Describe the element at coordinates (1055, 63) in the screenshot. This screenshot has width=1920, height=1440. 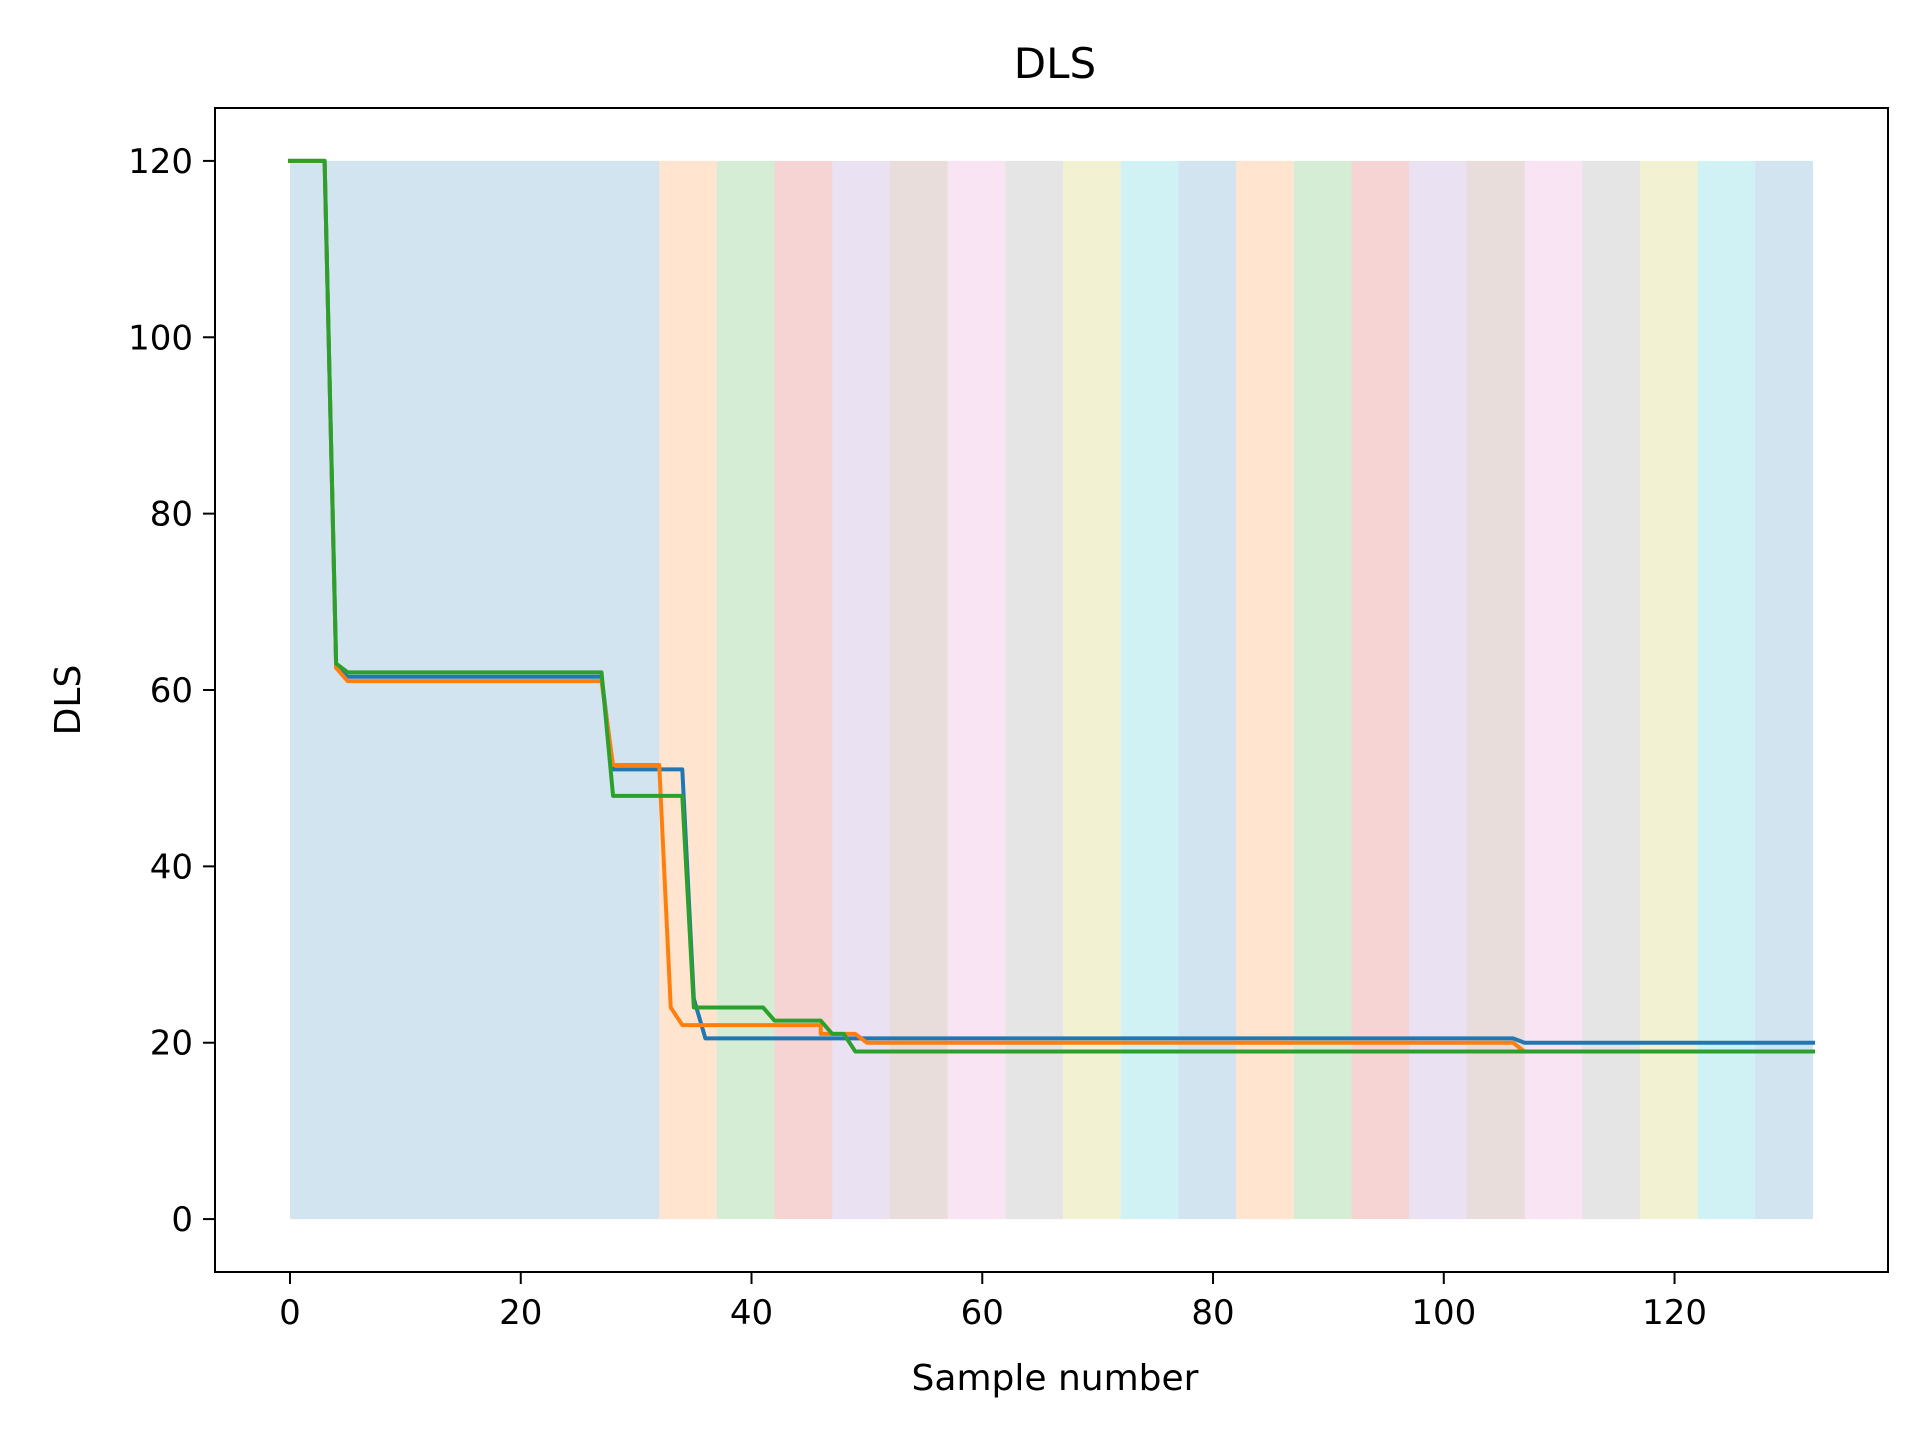
I see `chart-title: DLS` at that location.